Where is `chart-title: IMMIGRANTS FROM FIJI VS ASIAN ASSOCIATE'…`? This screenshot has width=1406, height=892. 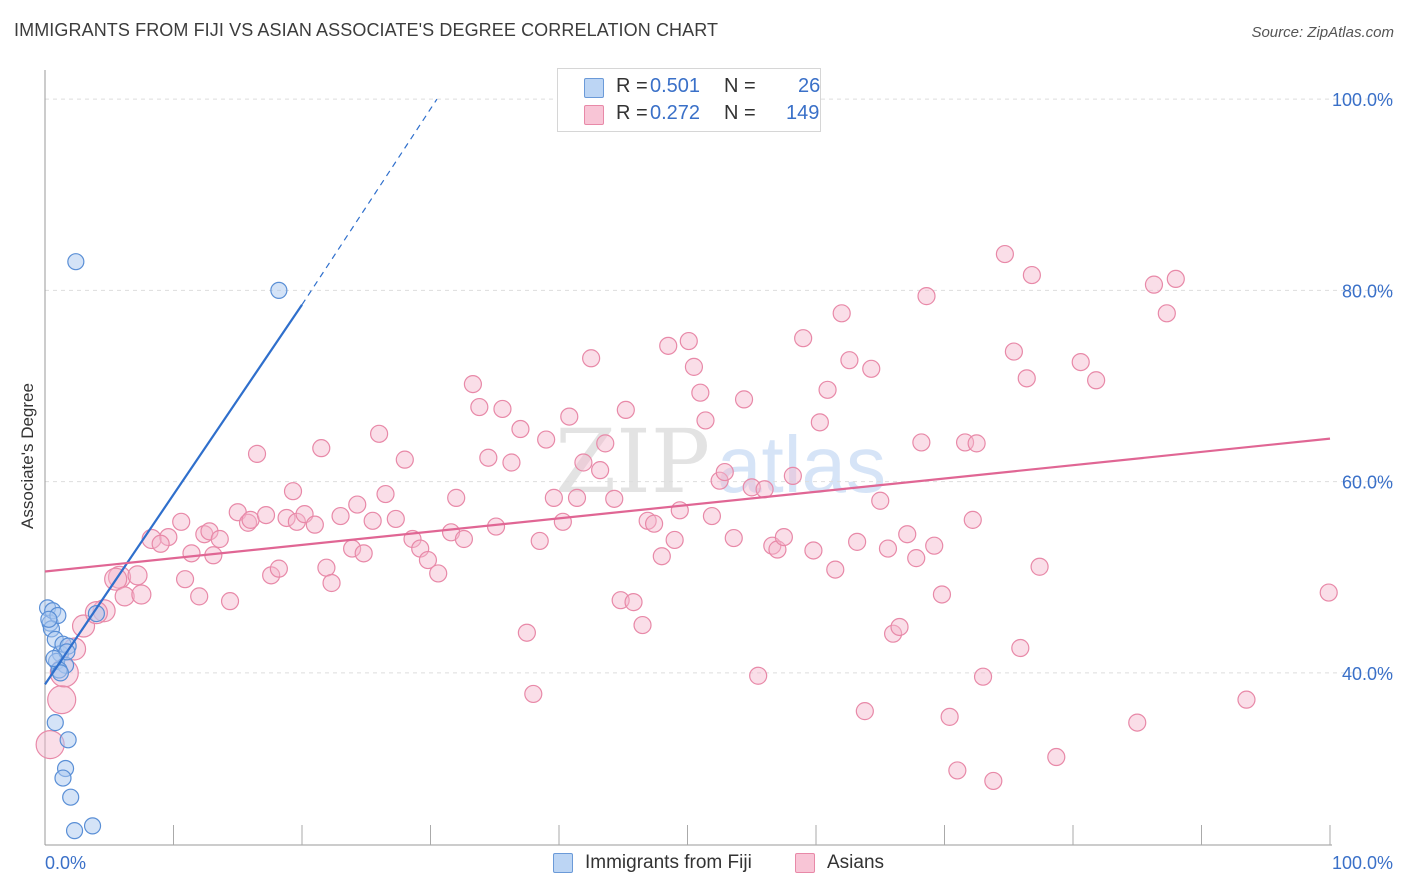
chart-title: IMMIGRANTS FROM FIJI VS ASIAN ASSOCIATE'… is located at coordinates (366, 30).